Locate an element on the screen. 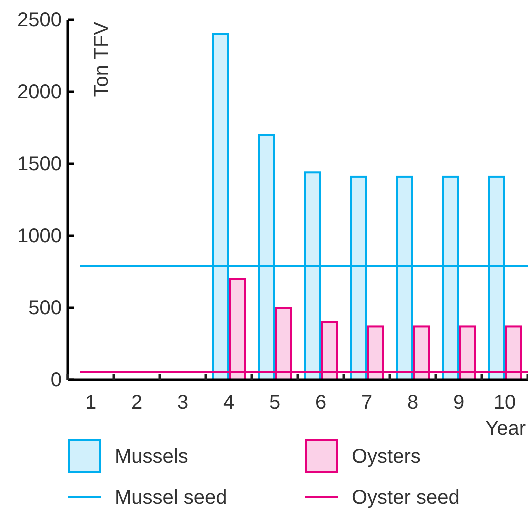 This screenshot has height=515, width=528. y-tick-label: 1500 is located at coordinates (40, 164).